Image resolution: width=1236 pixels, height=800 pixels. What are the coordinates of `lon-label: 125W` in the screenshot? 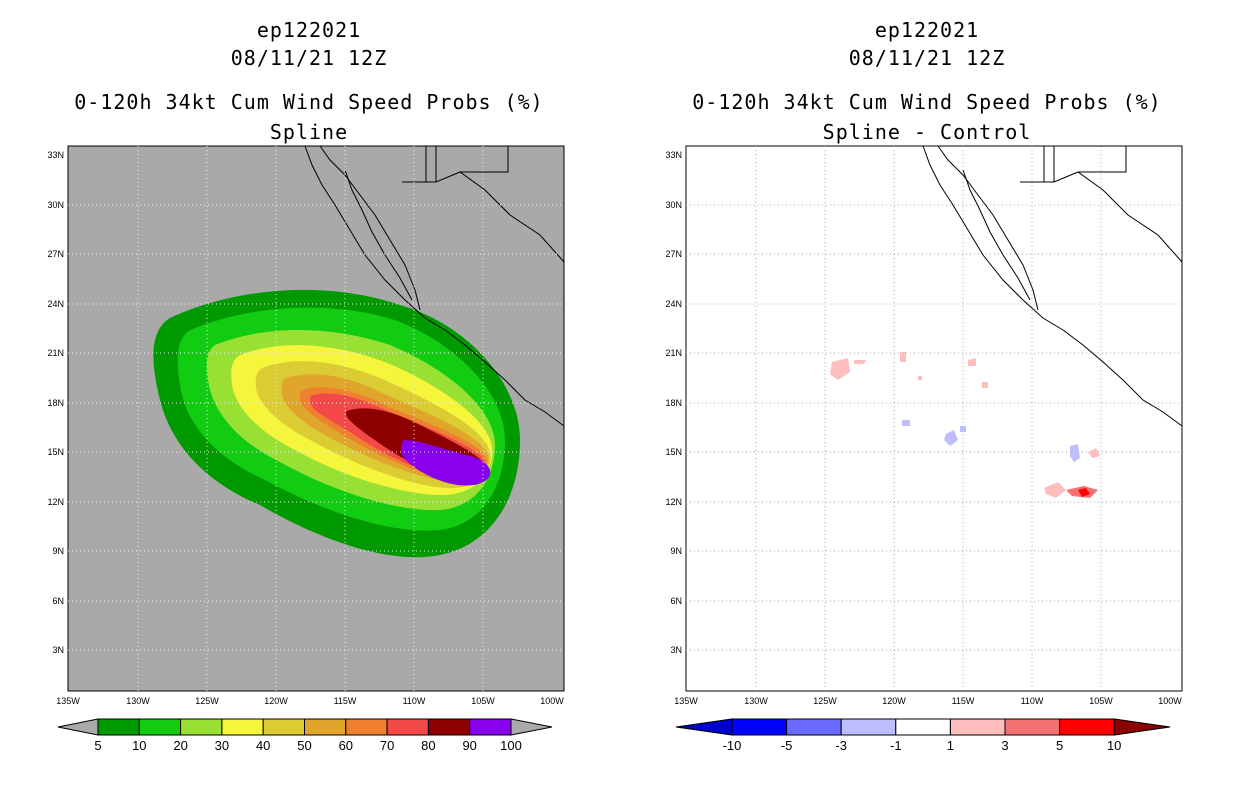 It's located at (207, 701).